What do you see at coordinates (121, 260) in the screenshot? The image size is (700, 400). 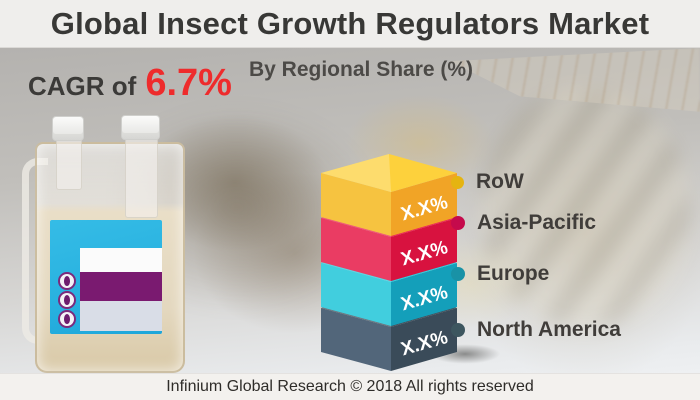 I see `label-white-stripe` at bounding box center [121, 260].